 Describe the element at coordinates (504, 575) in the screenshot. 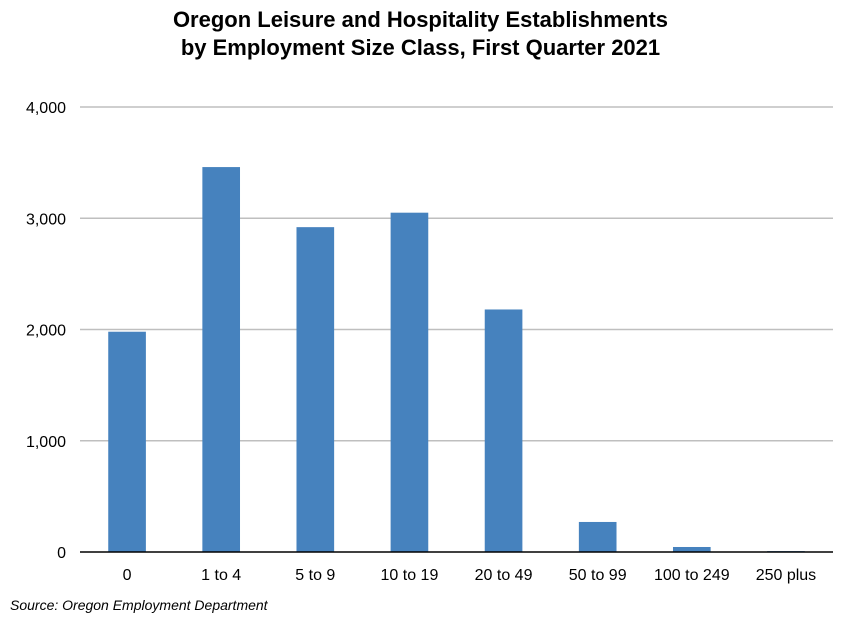

I see `x-tick-label: 20 to 49` at that location.